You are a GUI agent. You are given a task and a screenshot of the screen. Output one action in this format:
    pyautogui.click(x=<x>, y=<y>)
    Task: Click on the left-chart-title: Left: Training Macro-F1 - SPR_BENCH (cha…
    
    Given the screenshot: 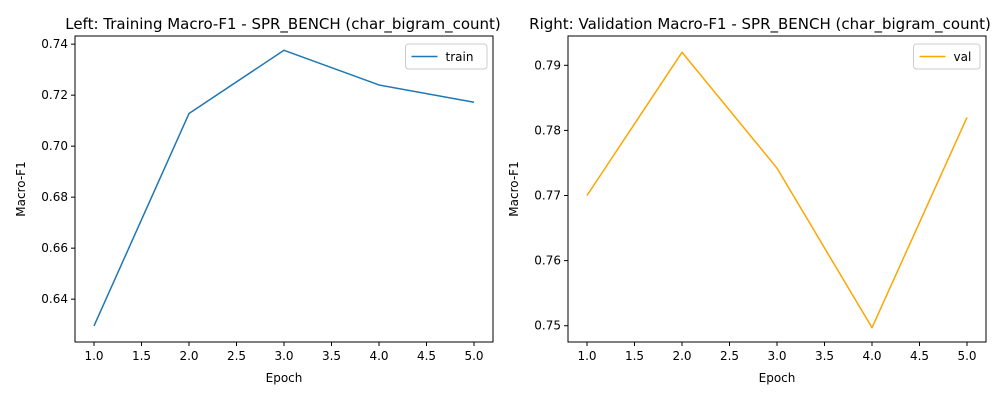 What is the action you would take?
    pyautogui.click(x=283, y=24)
    